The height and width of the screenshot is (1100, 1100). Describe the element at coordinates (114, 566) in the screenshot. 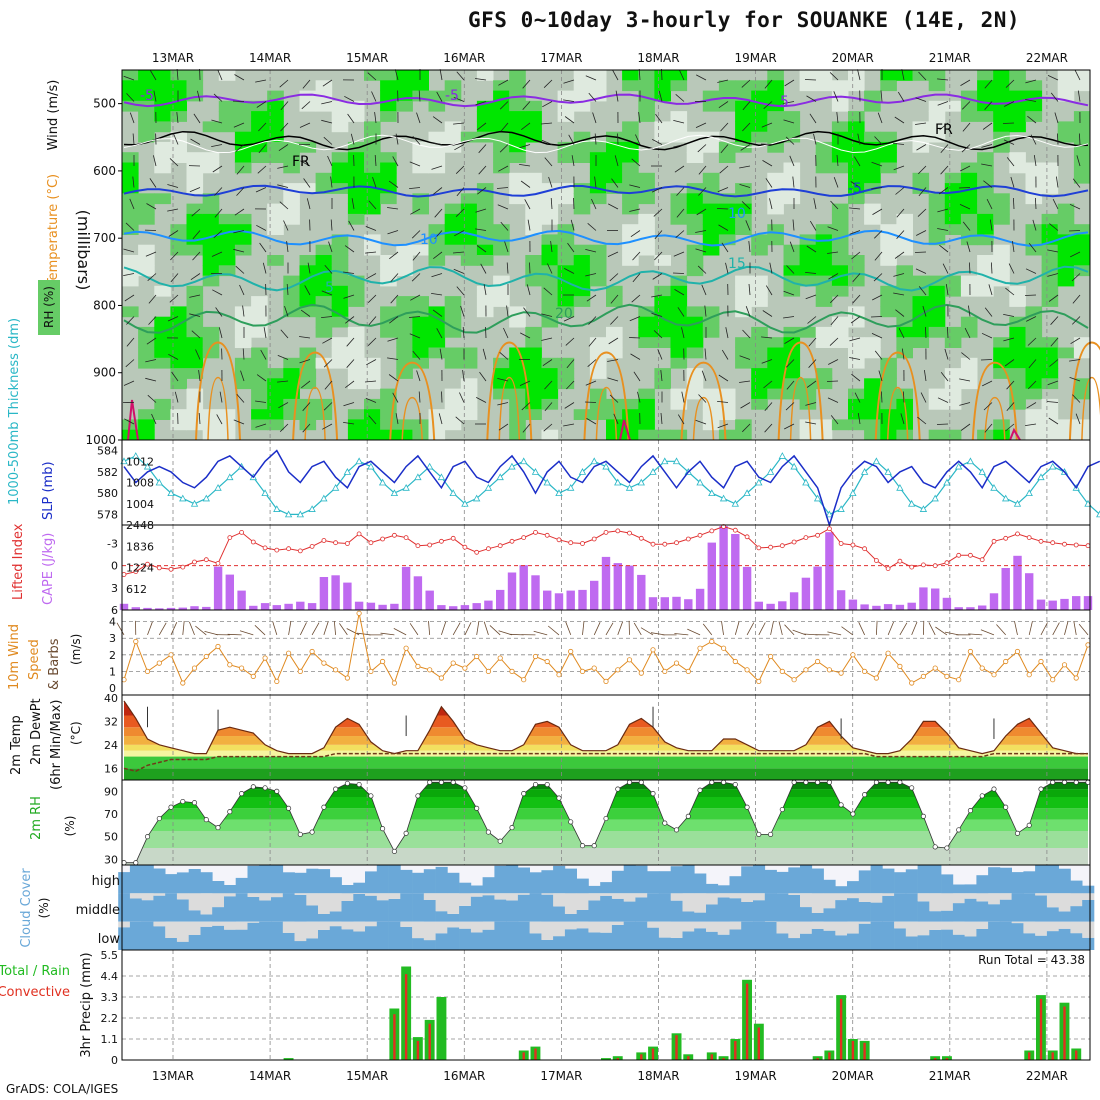

I see `lifted-tick-label: 0` at that location.